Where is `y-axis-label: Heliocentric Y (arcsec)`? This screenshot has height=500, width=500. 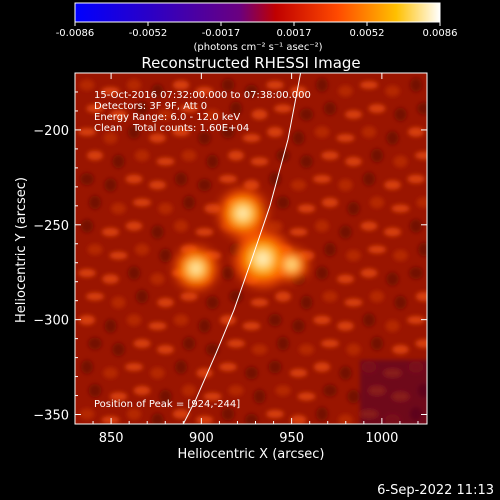 y-axis-label: Heliocentric Y (arcsec) is located at coordinates (21, 250).